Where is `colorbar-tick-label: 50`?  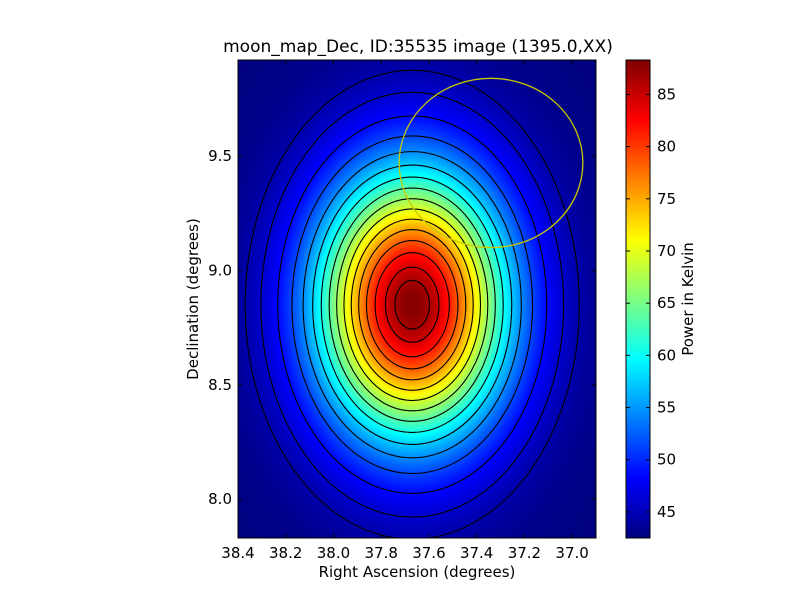 colorbar-tick-label: 50 is located at coordinates (666, 460).